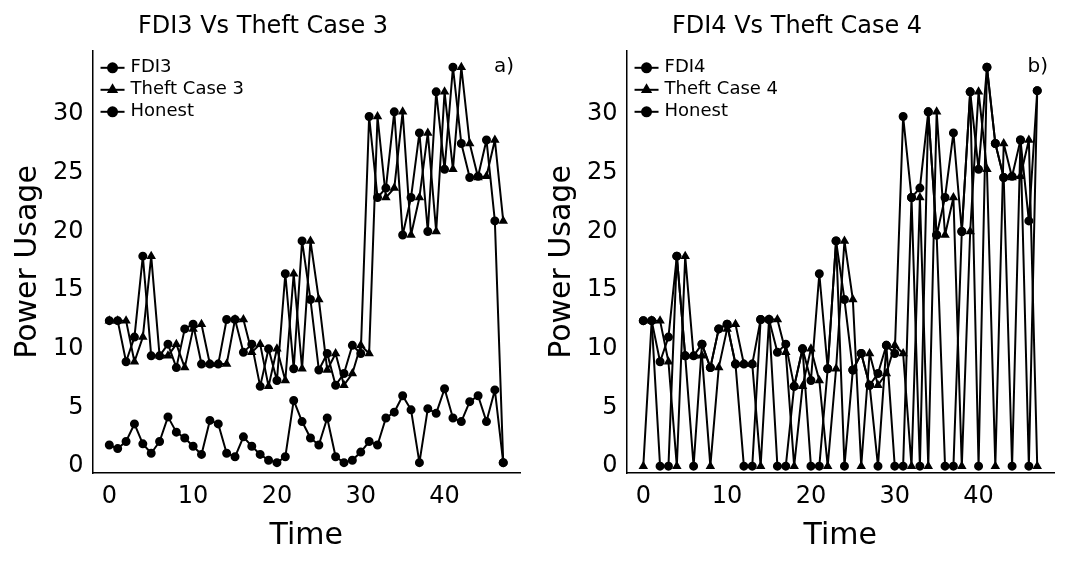 Image resolution: width=1068 pixels, height=562 pixels. Describe the element at coordinates (151, 66) in the screenshot. I see `legend-label: FDI3` at that location.